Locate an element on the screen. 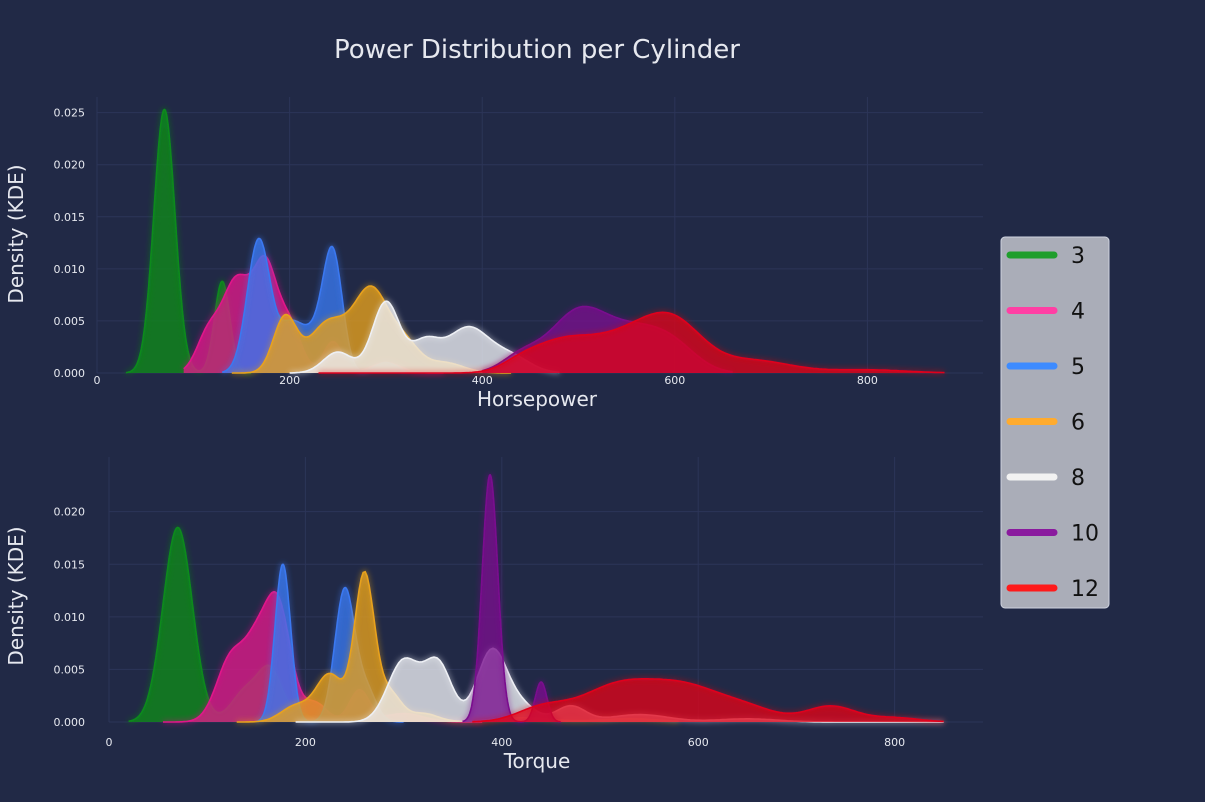 The image size is (1205, 802). torque-x-tick-label: 800 is located at coordinates (894, 742).